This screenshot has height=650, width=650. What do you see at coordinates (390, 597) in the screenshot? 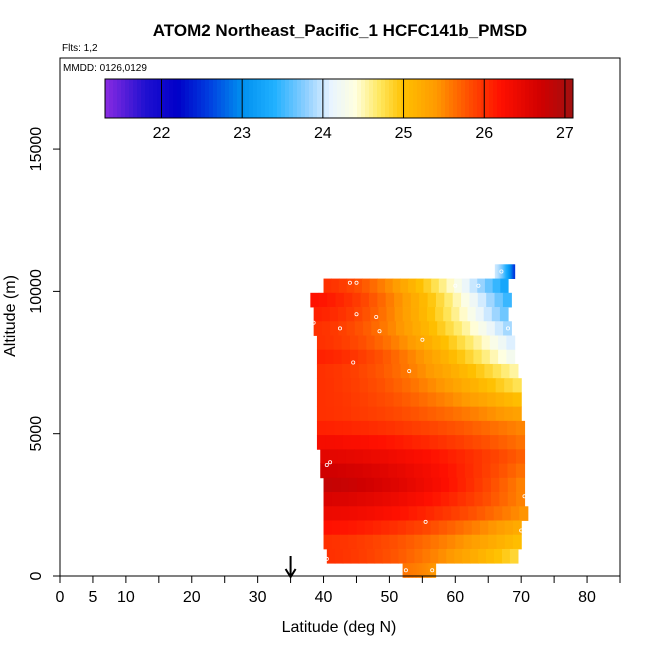
I see `x-tick-label: 50` at bounding box center [390, 597].